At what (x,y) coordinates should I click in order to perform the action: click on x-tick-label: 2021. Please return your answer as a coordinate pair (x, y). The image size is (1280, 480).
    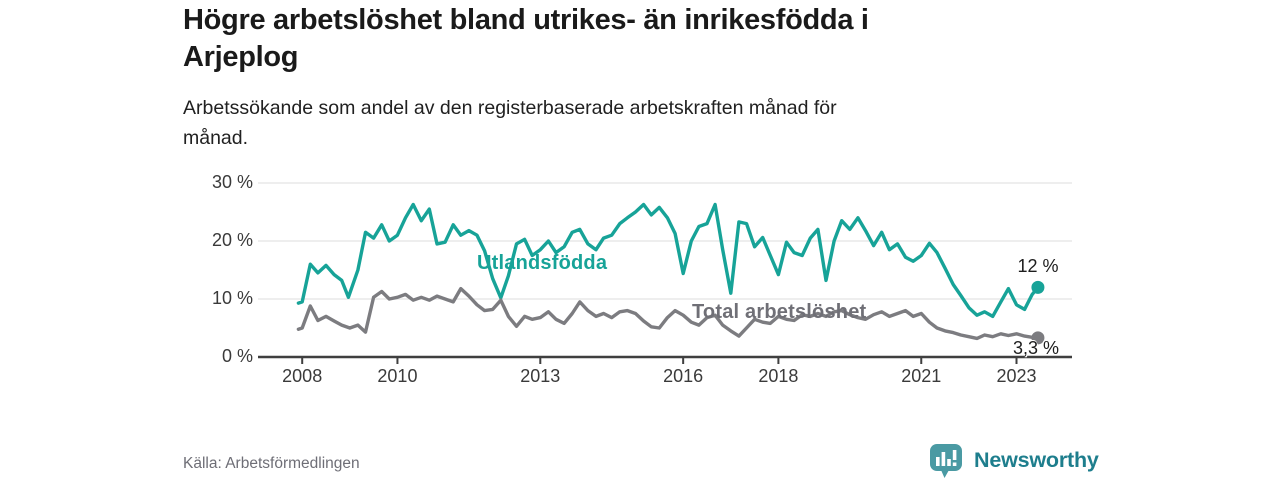
    Looking at the image, I should click on (921, 376).